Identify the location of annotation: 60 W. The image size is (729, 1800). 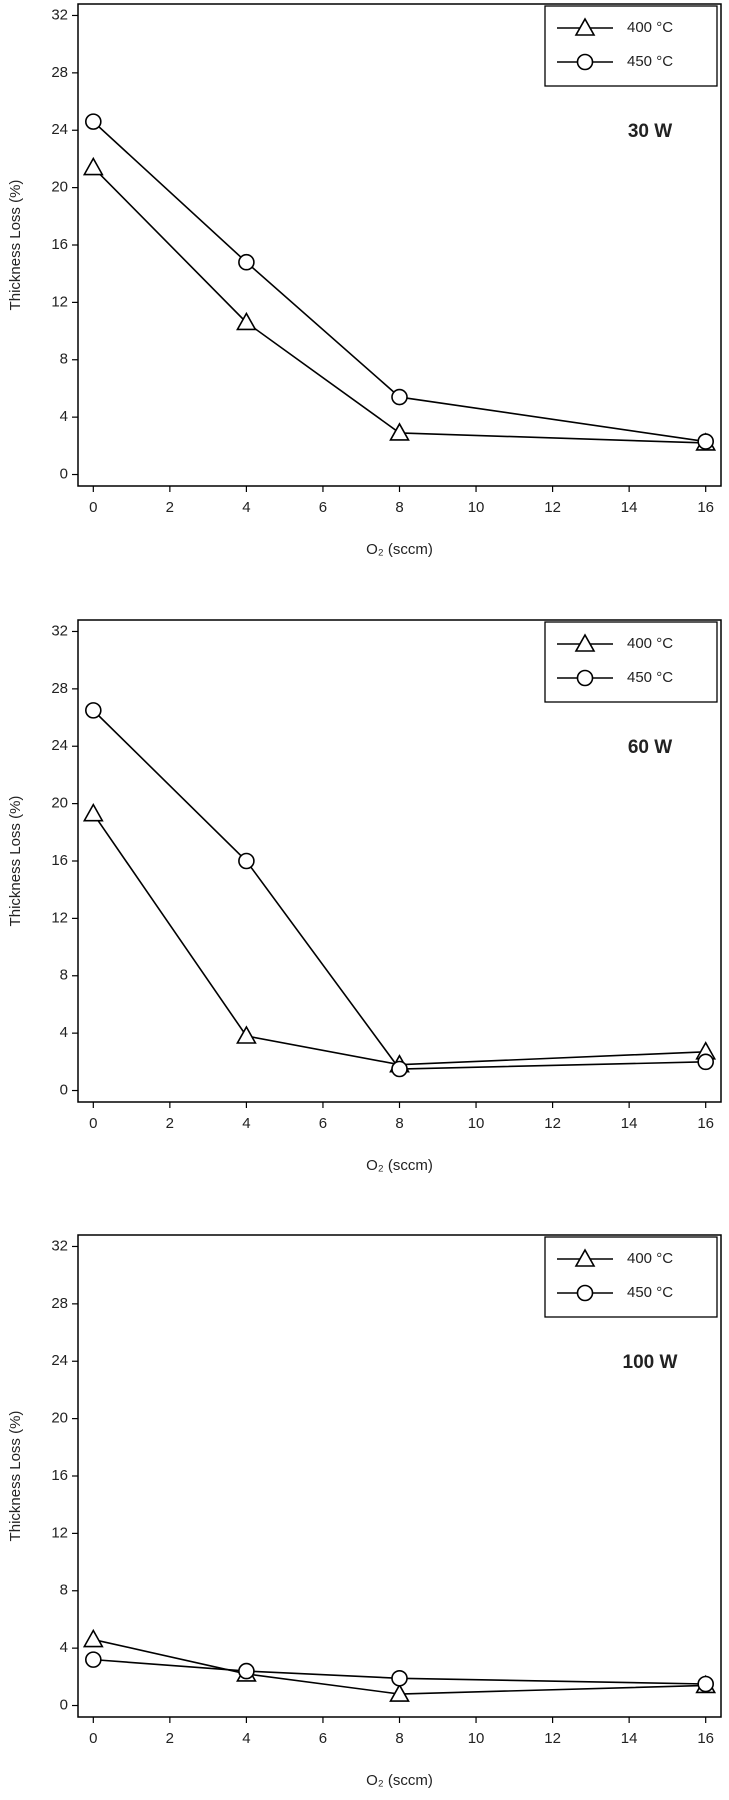
(650, 747).